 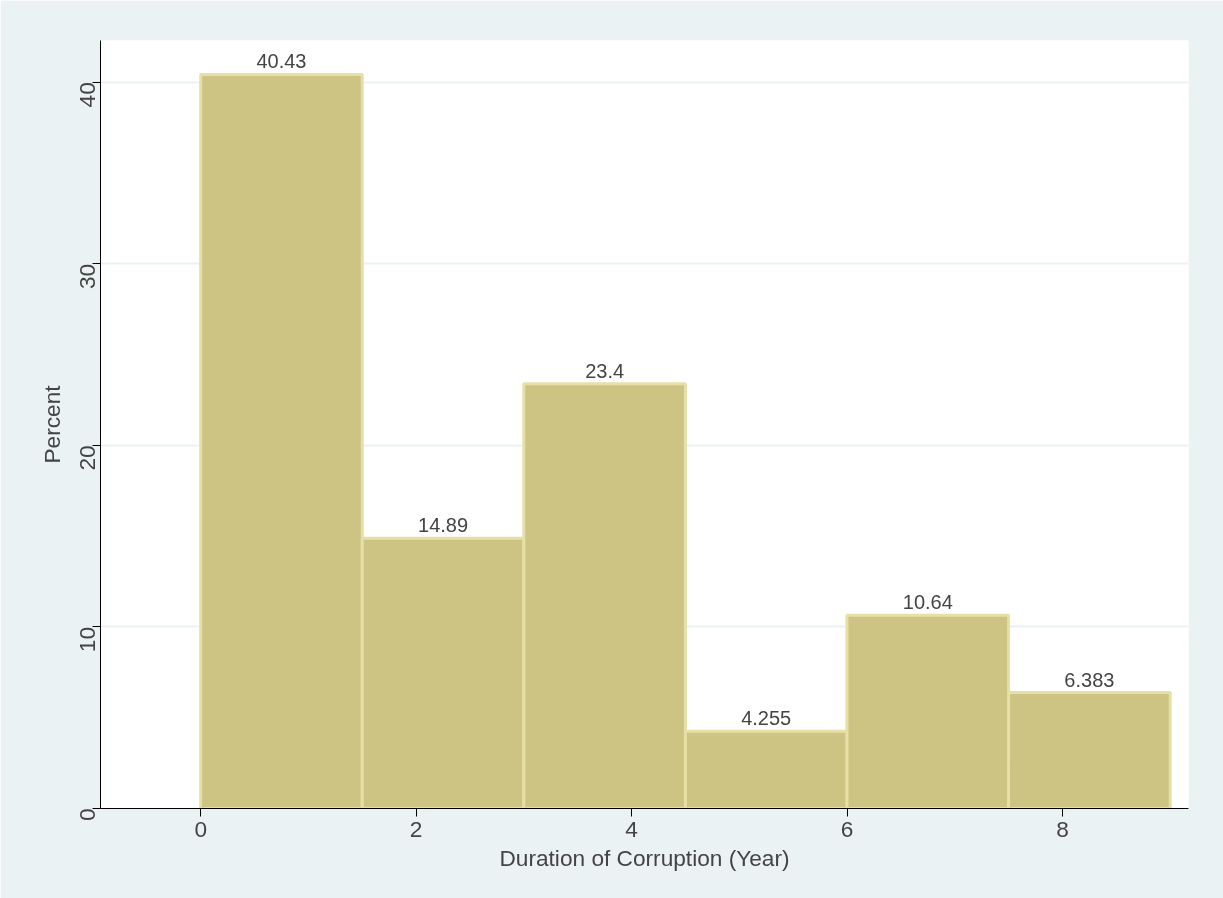 What do you see at coordinates (51, 424) in the screenshot?
I see `y-axis-title: Percent` at bounding box center [51, 424].